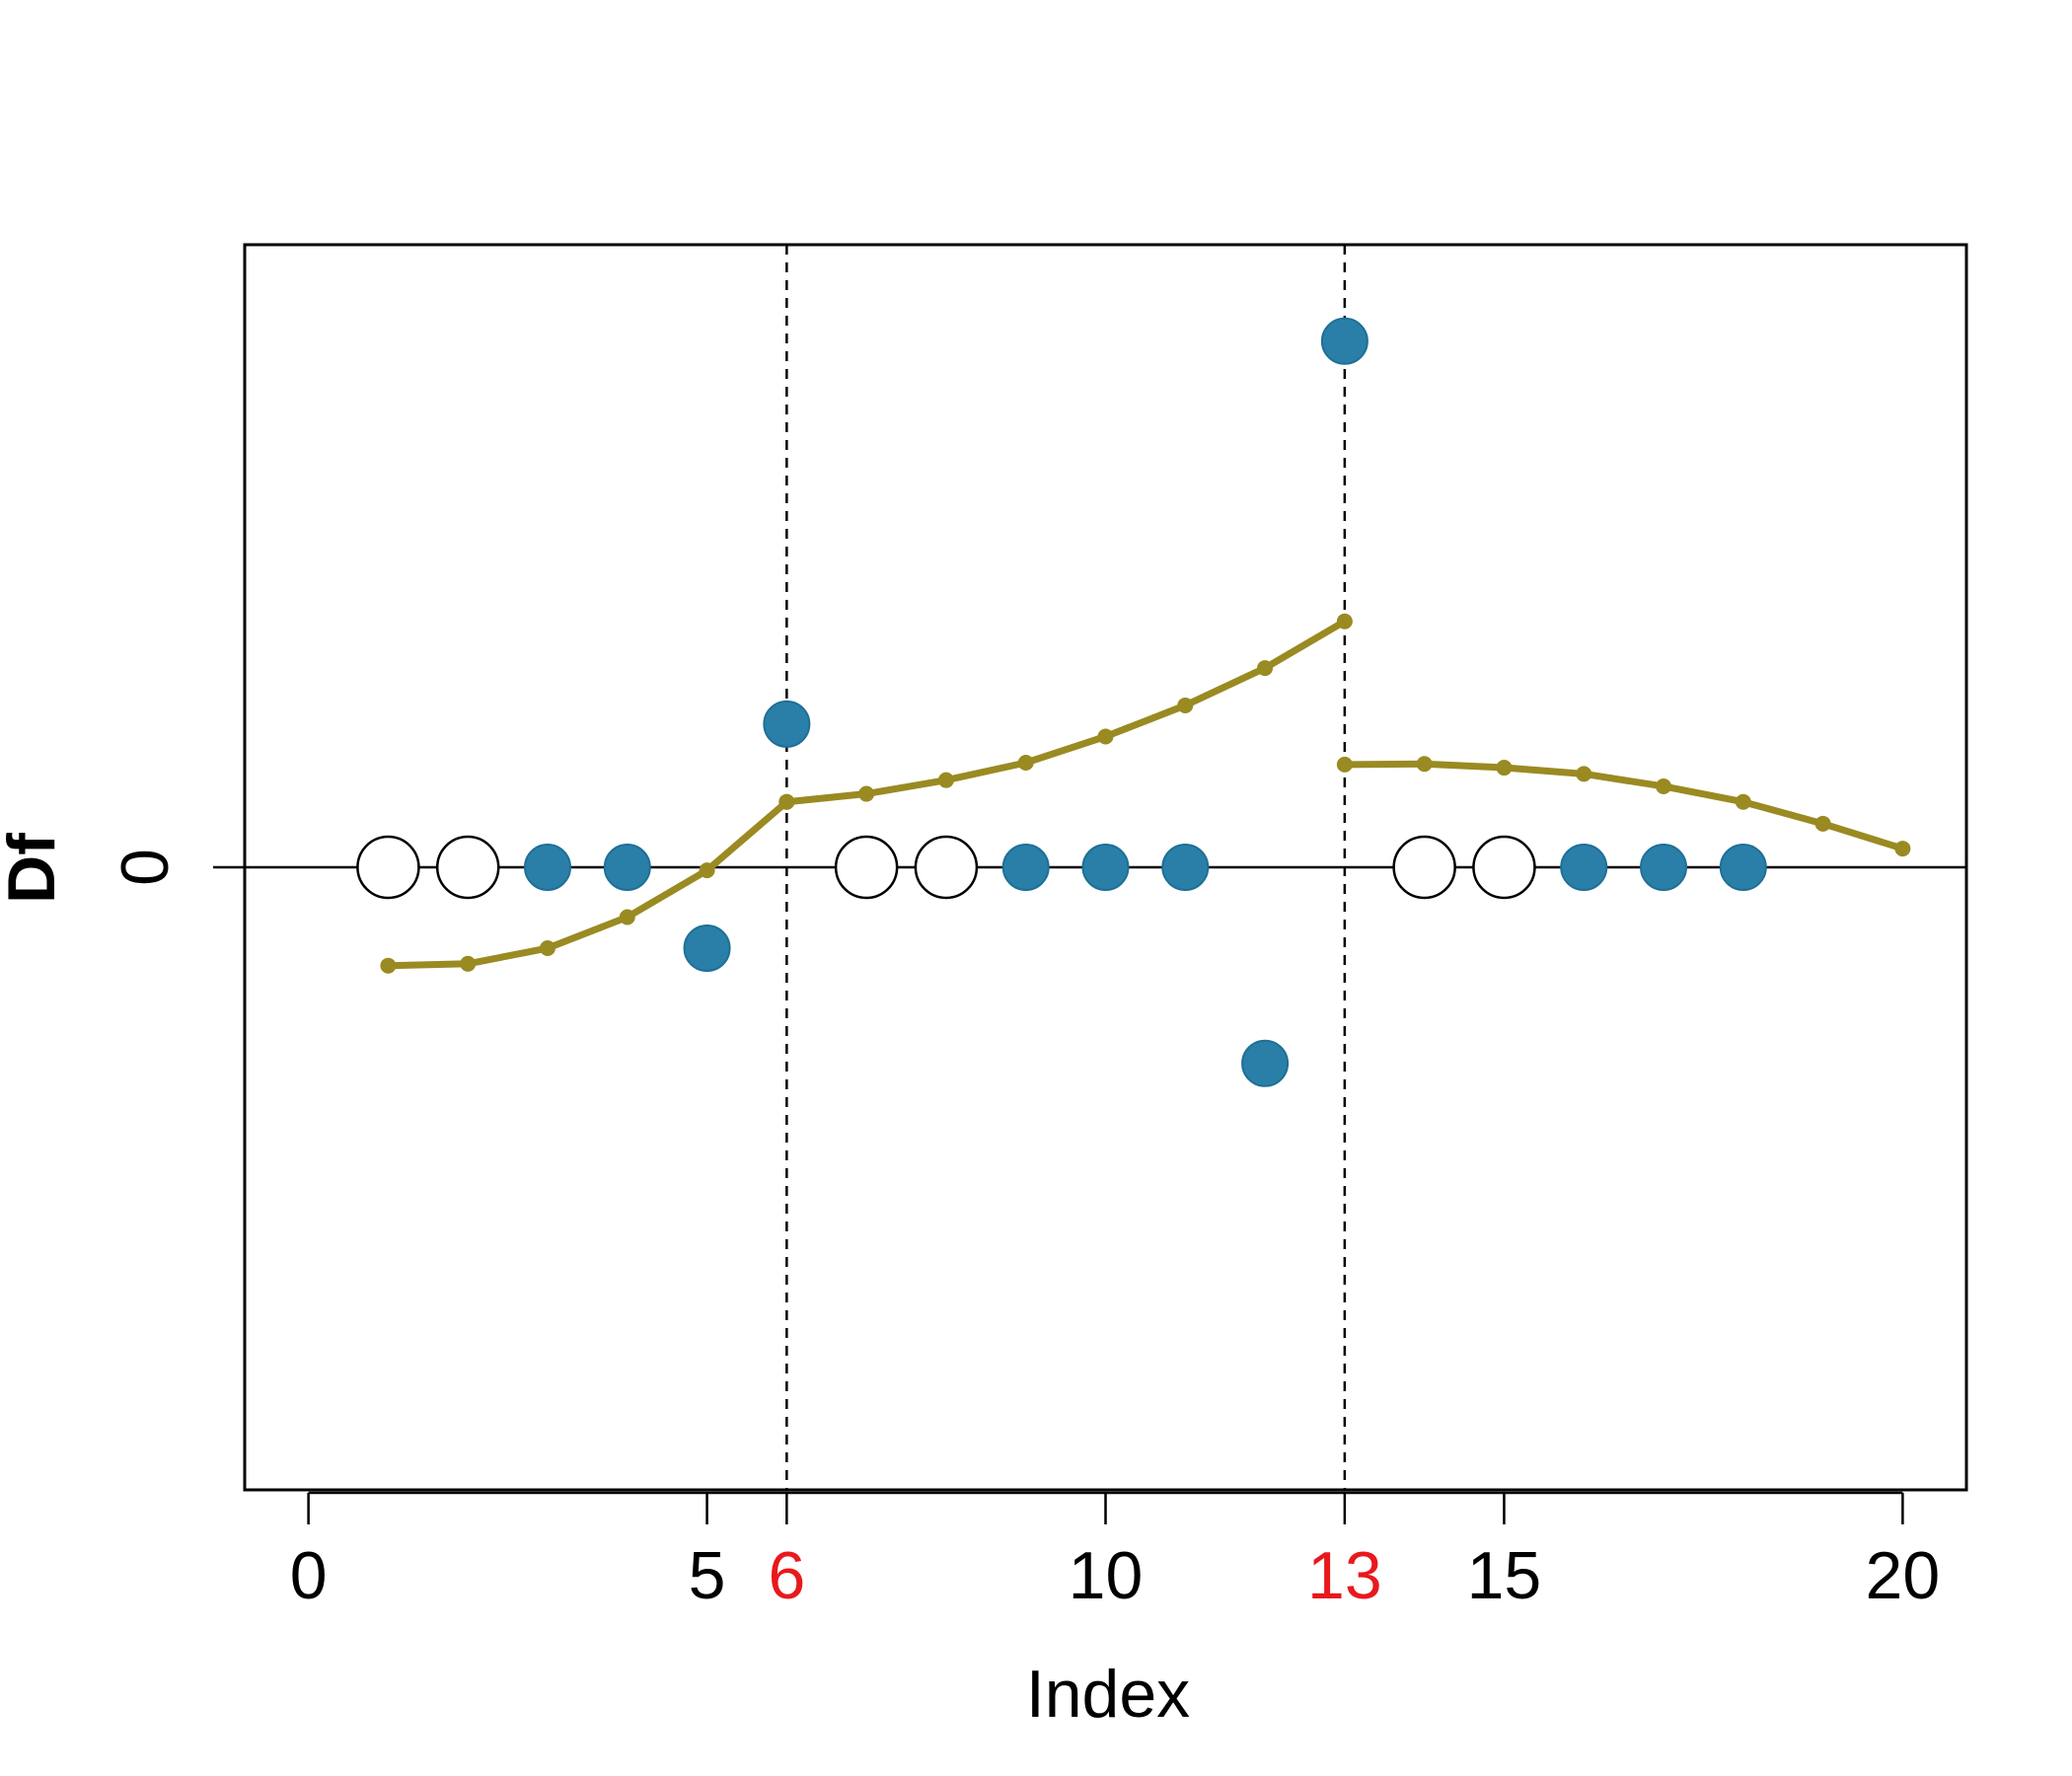 The width and height of the screenshot is (2072, 1776). I want to click on x-tick-label: 20, so click(1904, 1576).